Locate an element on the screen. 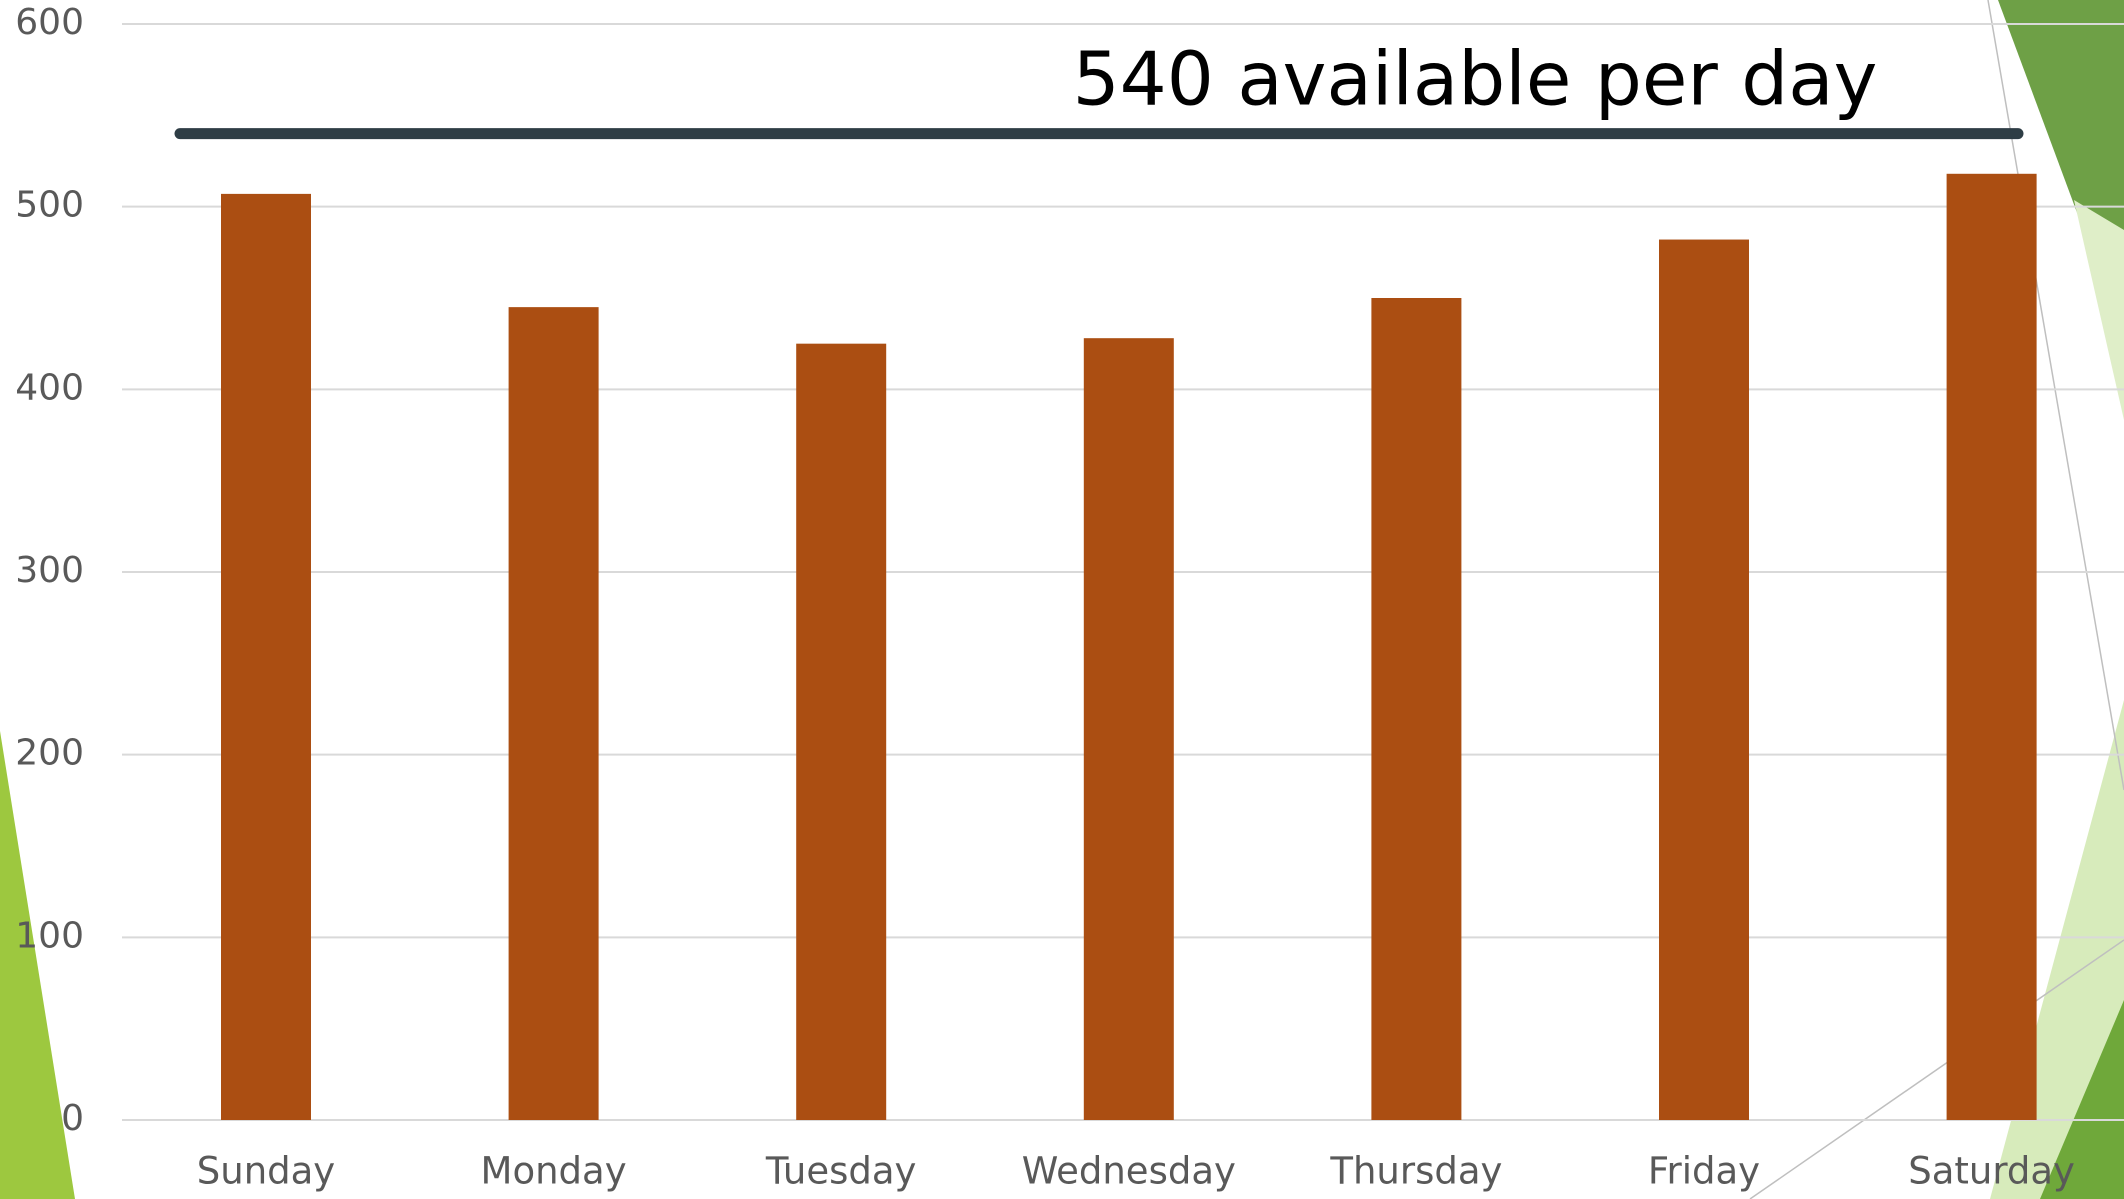 The image size is (2124, 1199). x-tick-label: Monday is located at coordinates (554, 1171).